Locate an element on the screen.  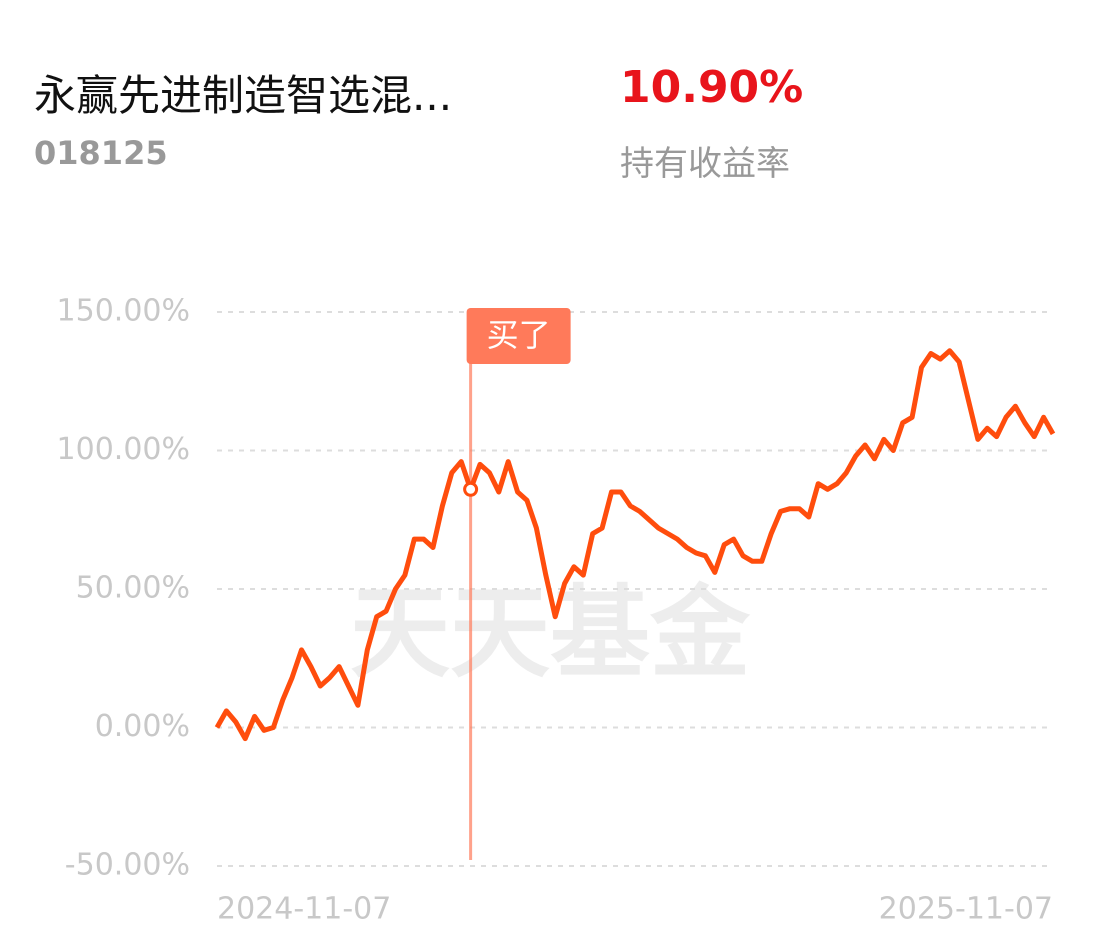
buy-point is located at coordinates (471, 489).